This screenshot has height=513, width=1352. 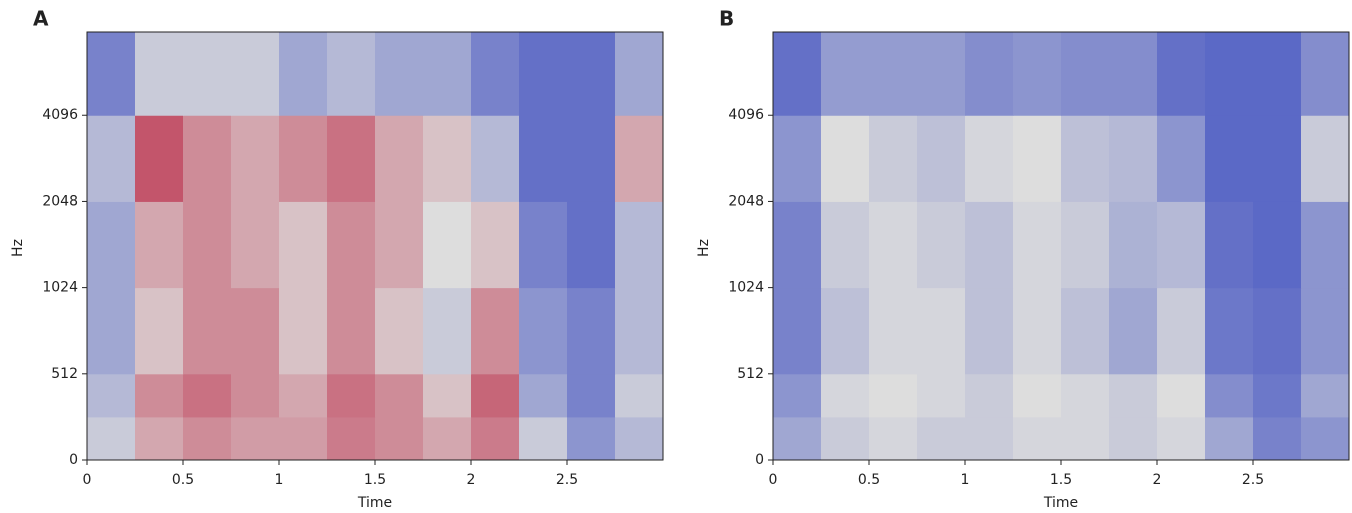 What do you see at coordinates (1253, 480) in the screenshot?
I see `x-tick-label: 2.5` at bounding box center [1253, 480].